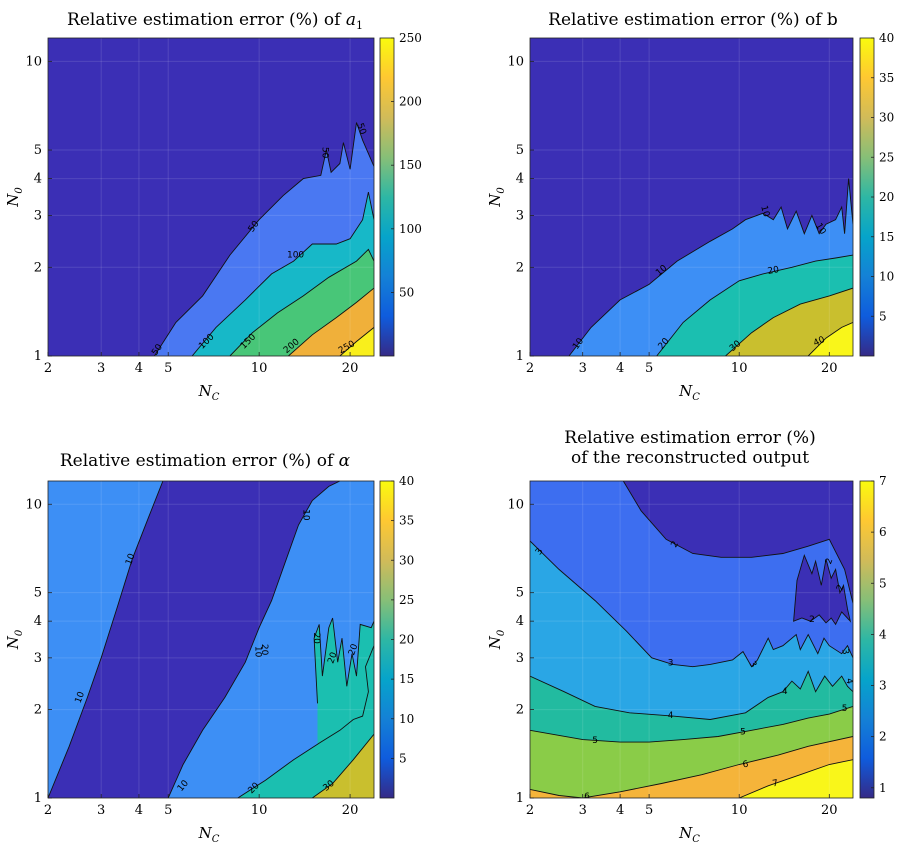  Describe the element at coordinates (689, 438) in the screenshot. I see `chart-title: Relative estimation error (%)` at that location.